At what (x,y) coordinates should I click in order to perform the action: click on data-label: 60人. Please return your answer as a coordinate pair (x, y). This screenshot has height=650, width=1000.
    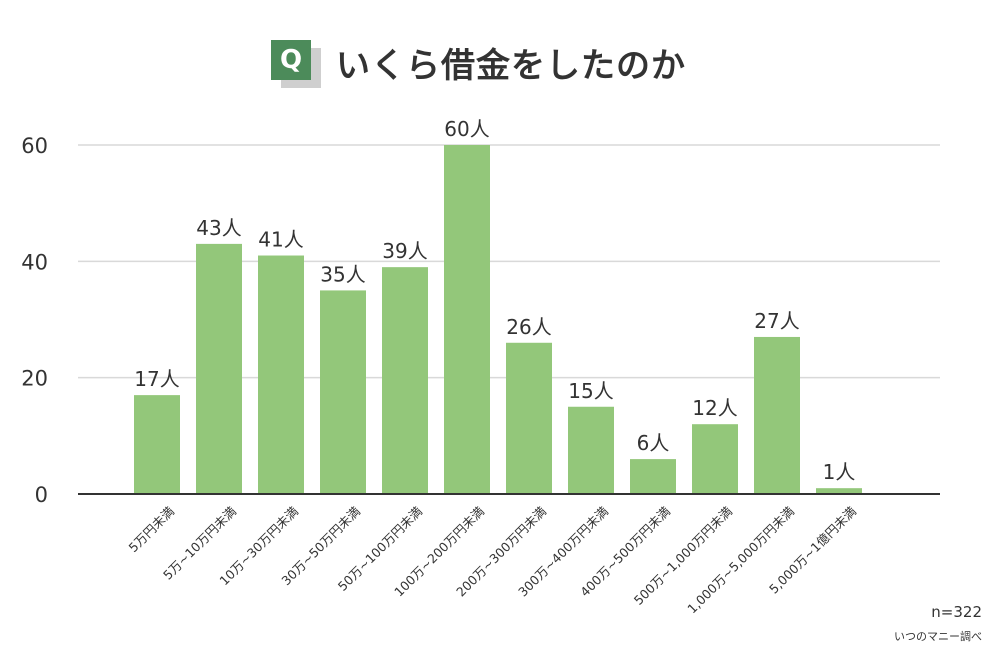
    Looking at the image, I should click on (466, 129).